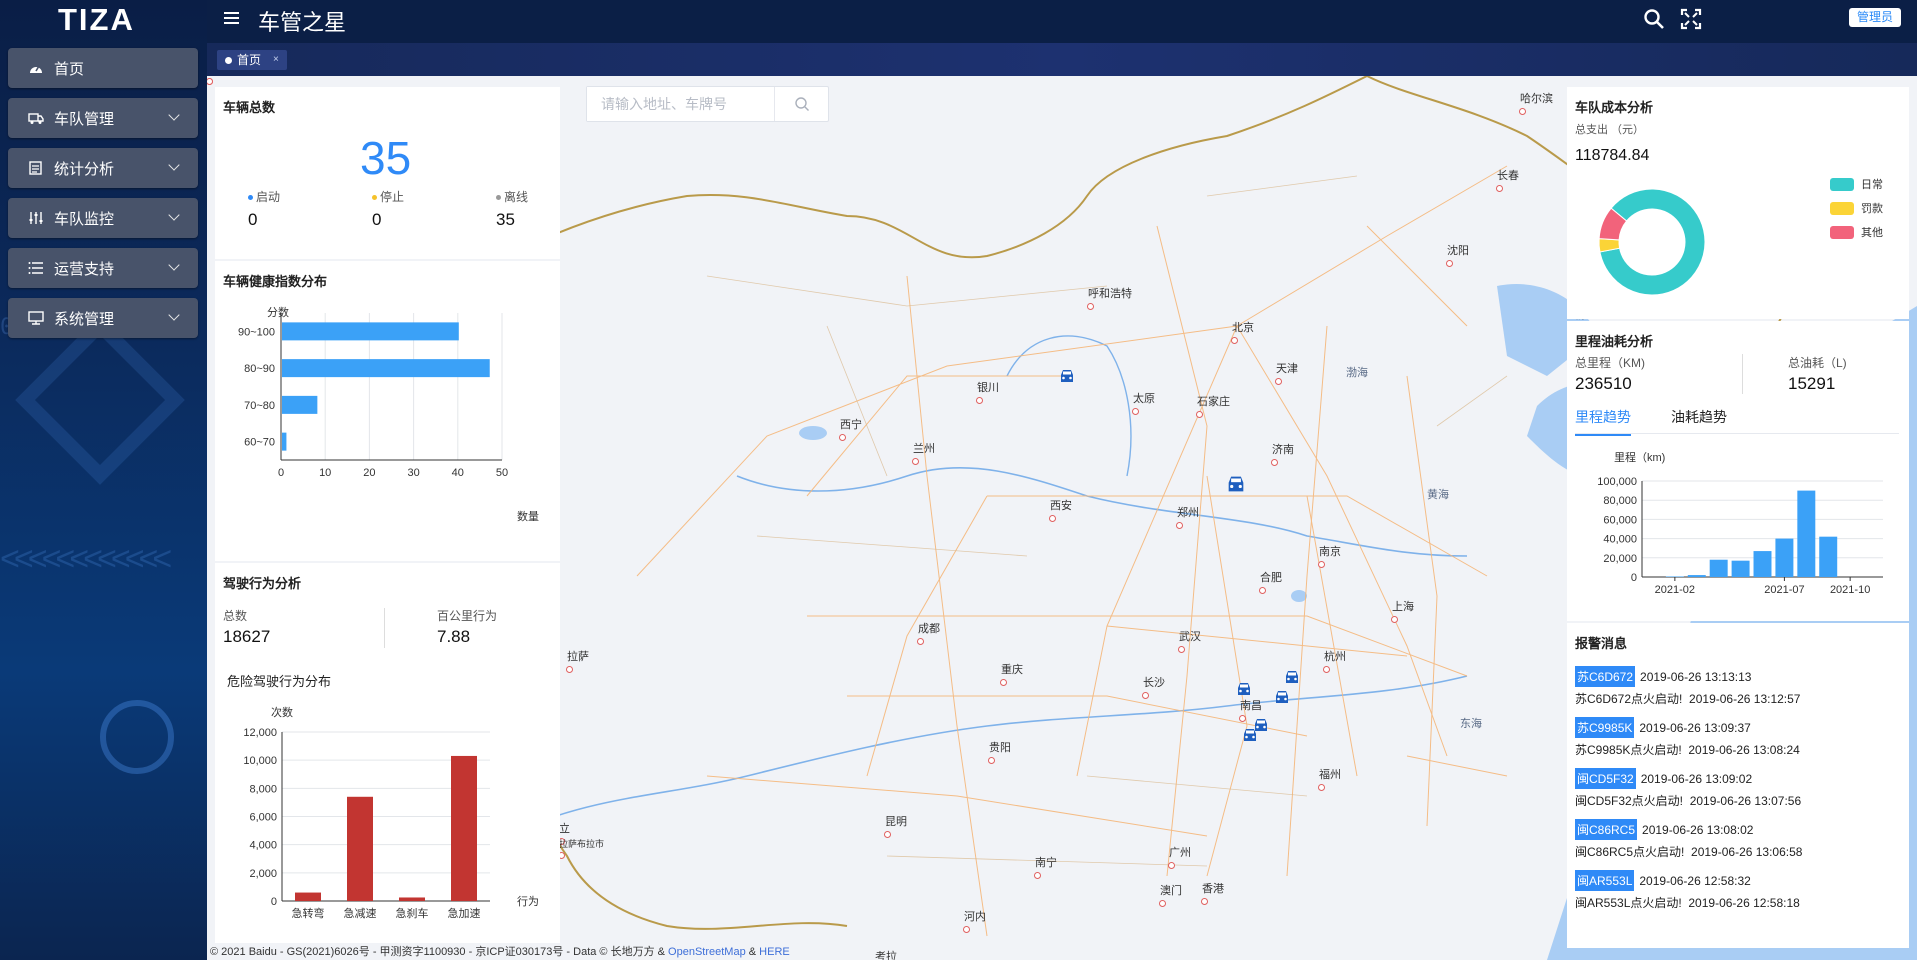  What do you see at coordinates (84, 119) in the screenshot?
I see `sidebar-item-label: 车队管理` at bounding box center [84, 119].